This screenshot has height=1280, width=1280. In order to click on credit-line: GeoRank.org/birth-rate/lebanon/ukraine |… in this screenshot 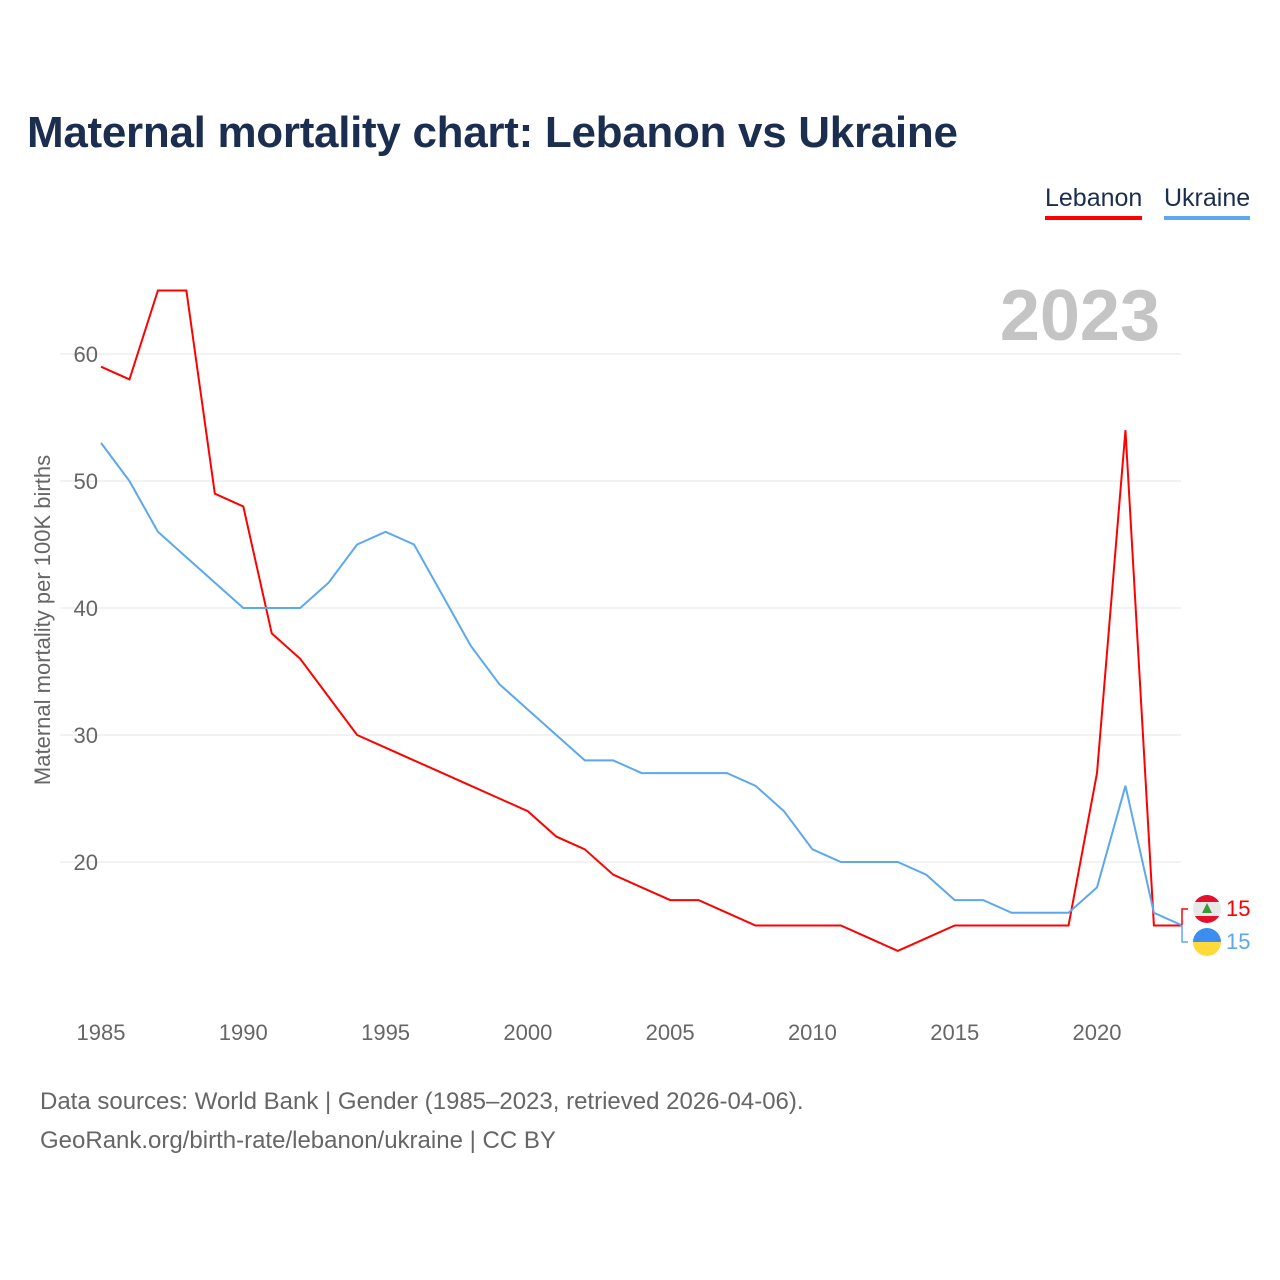, I will do `click(298, 1140)`.